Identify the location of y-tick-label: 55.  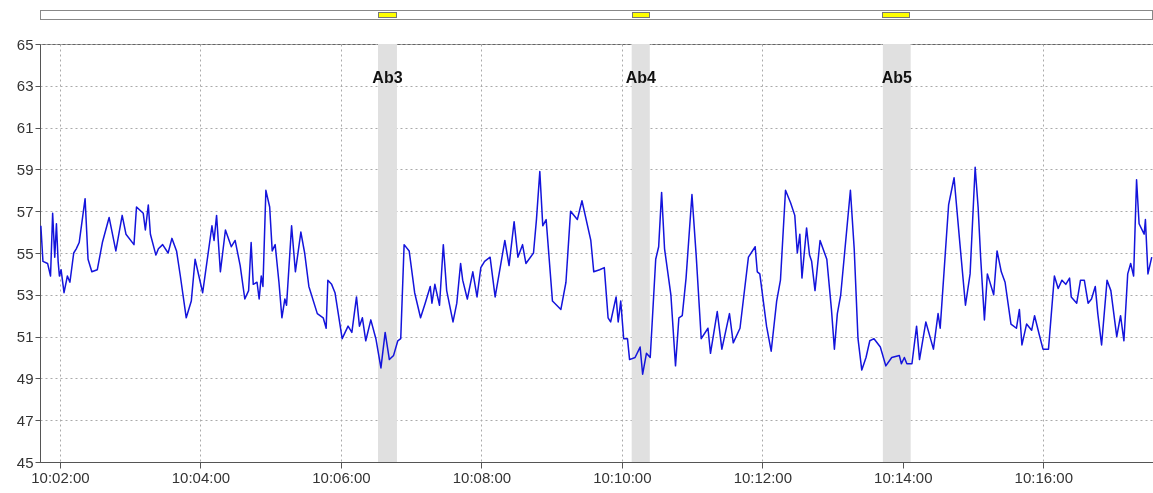
(25, 253).